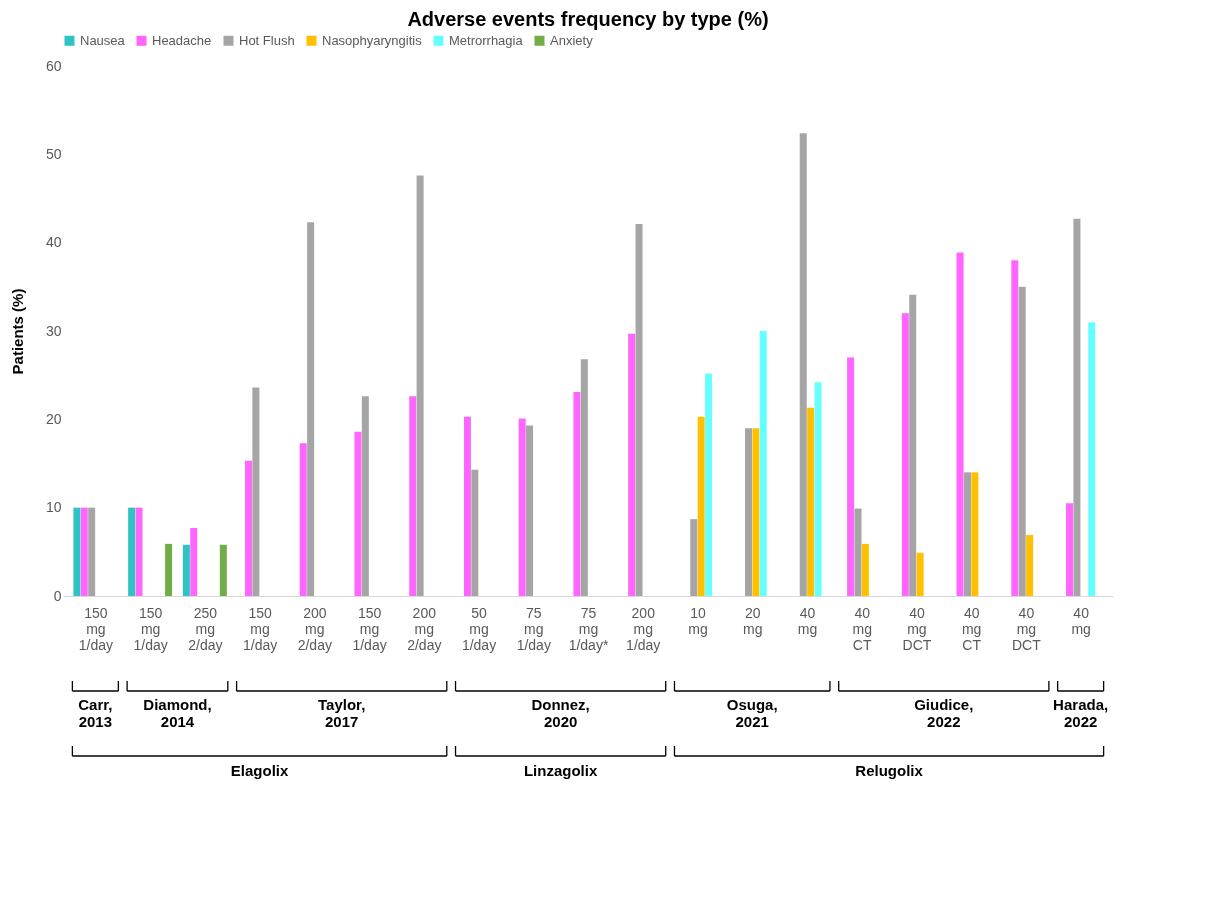  I want to click on text: Harada, 2022, so click(1081, 713).